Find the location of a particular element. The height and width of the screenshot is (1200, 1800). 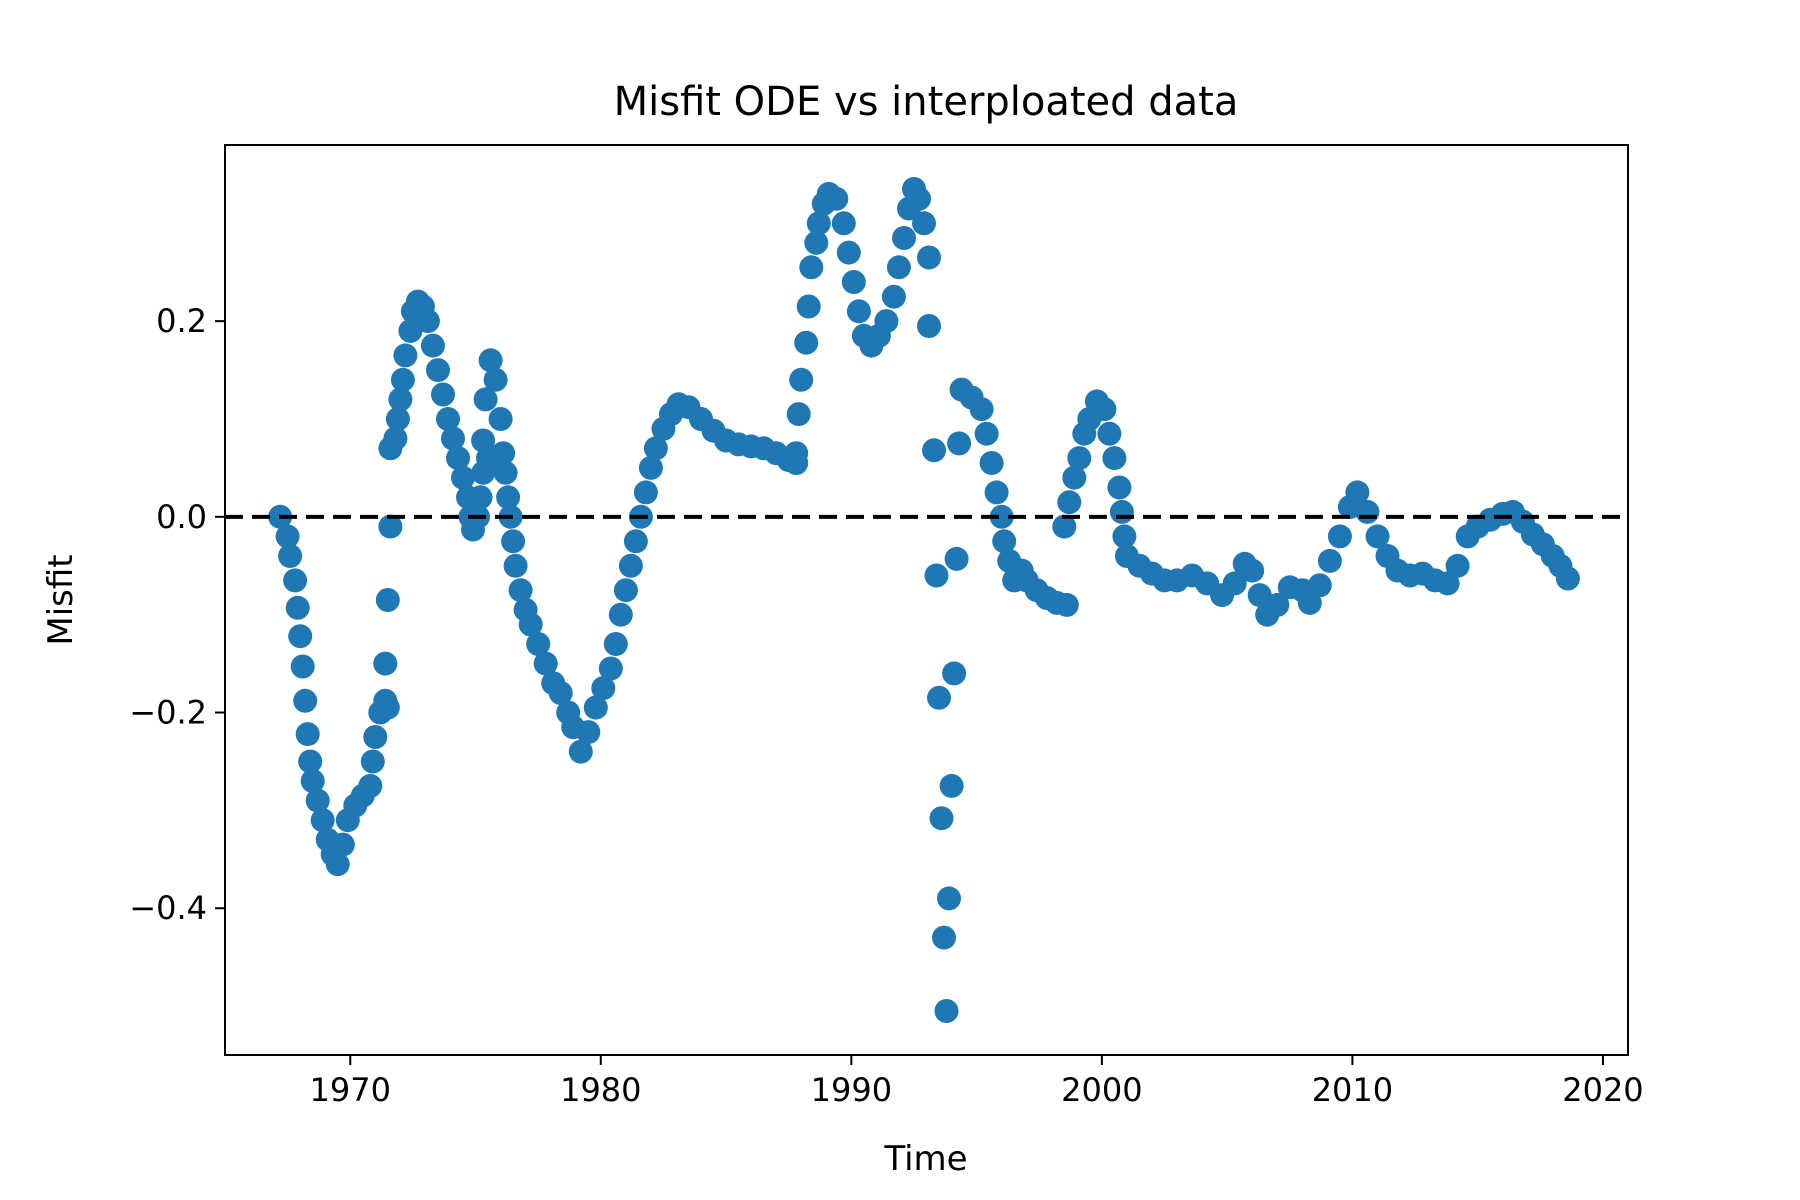

y-axis-ticks: −0.4 −0.2 0.0 0.2 is located at coordinates (177, 614).